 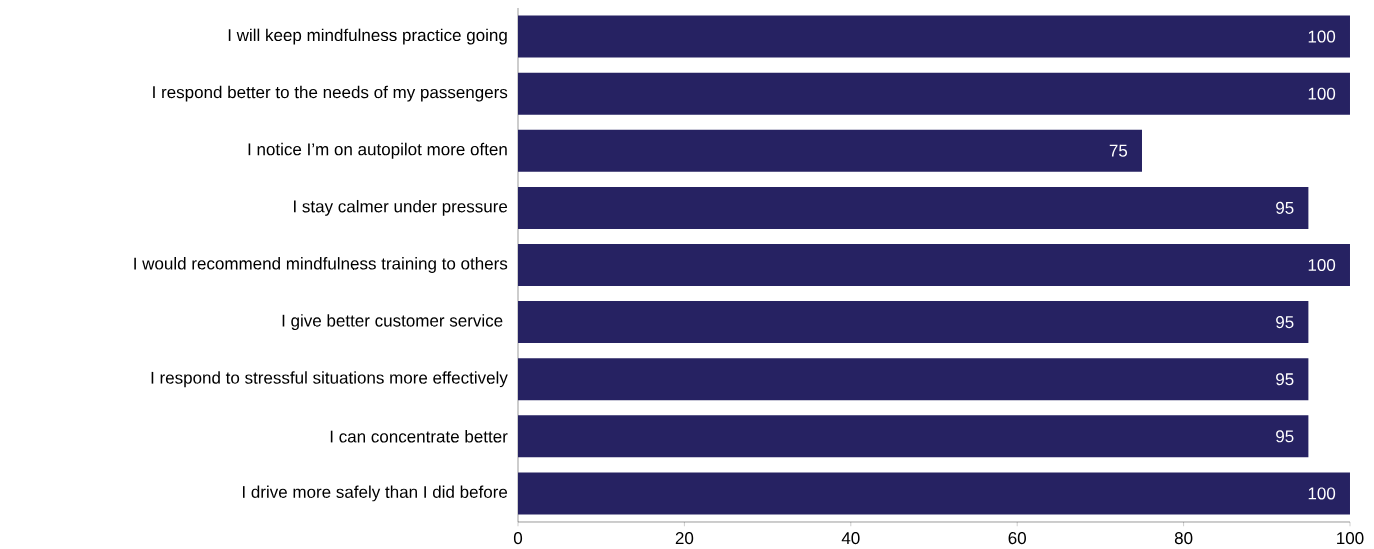 What do you see at coordinates (321, 265) in the screenshot?
I see `y-tick-label: I would recommend mindfulness training to others` at bounding box center [321, 265].